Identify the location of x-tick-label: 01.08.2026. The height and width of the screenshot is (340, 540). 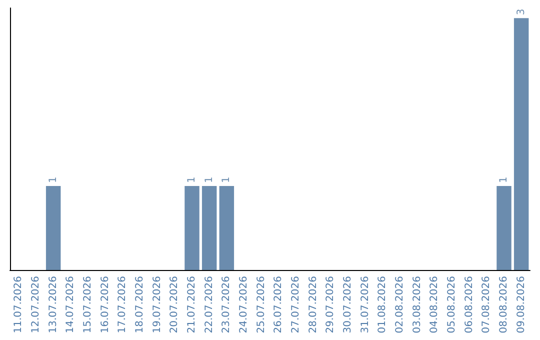
(382, 305).